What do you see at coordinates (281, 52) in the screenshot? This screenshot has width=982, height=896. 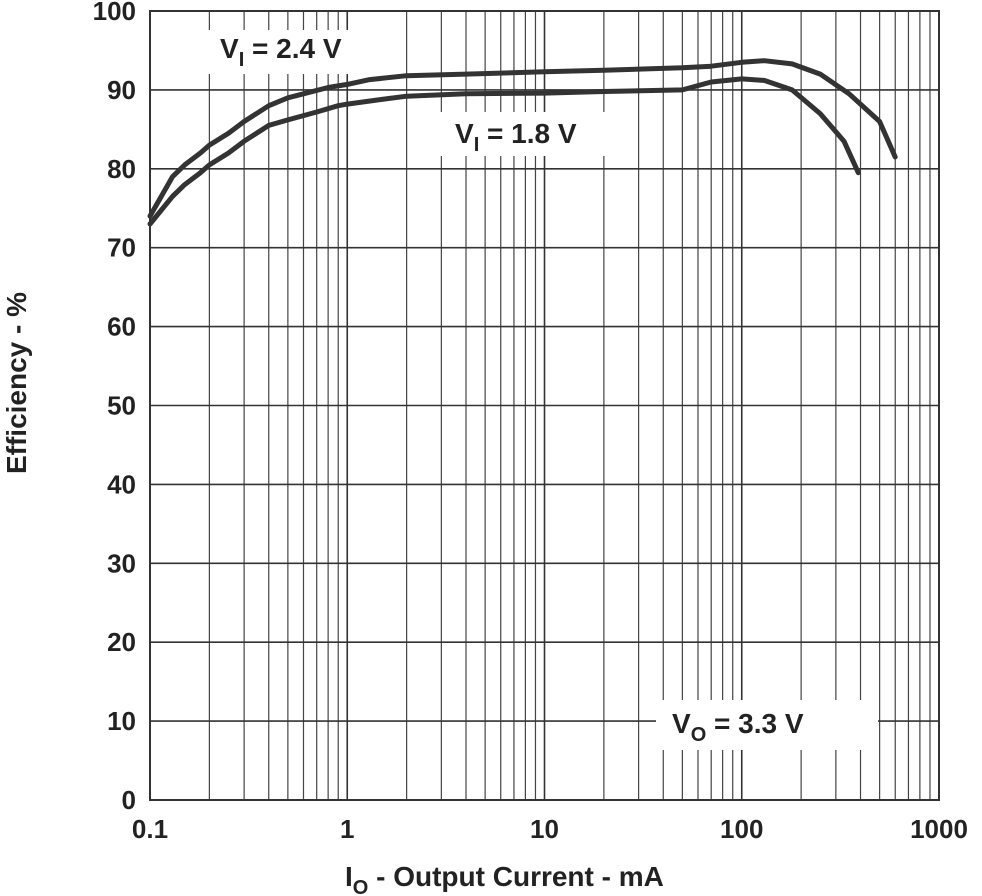 I see `series-label-2.4v: VI = 2.4 V` at bounding box center [281, 52].